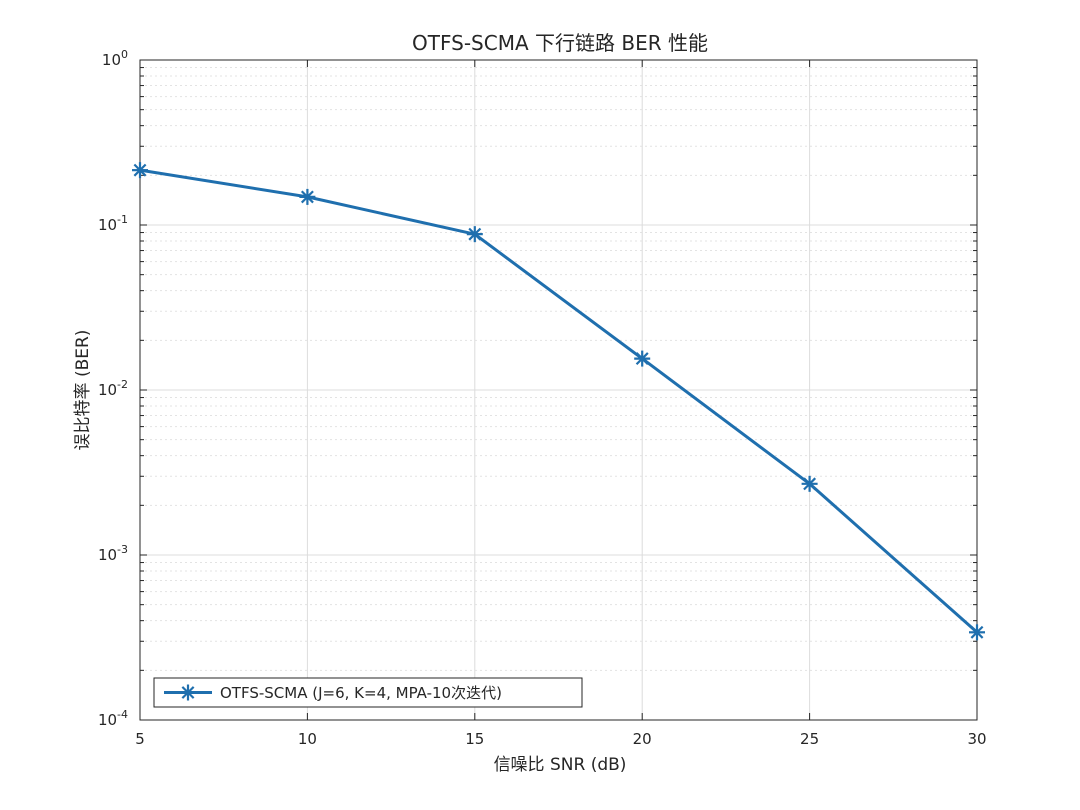 The image size is (1080, 810). I want to click on x-axis-label: 信噪比 SNR (dB), so click(560, 765).